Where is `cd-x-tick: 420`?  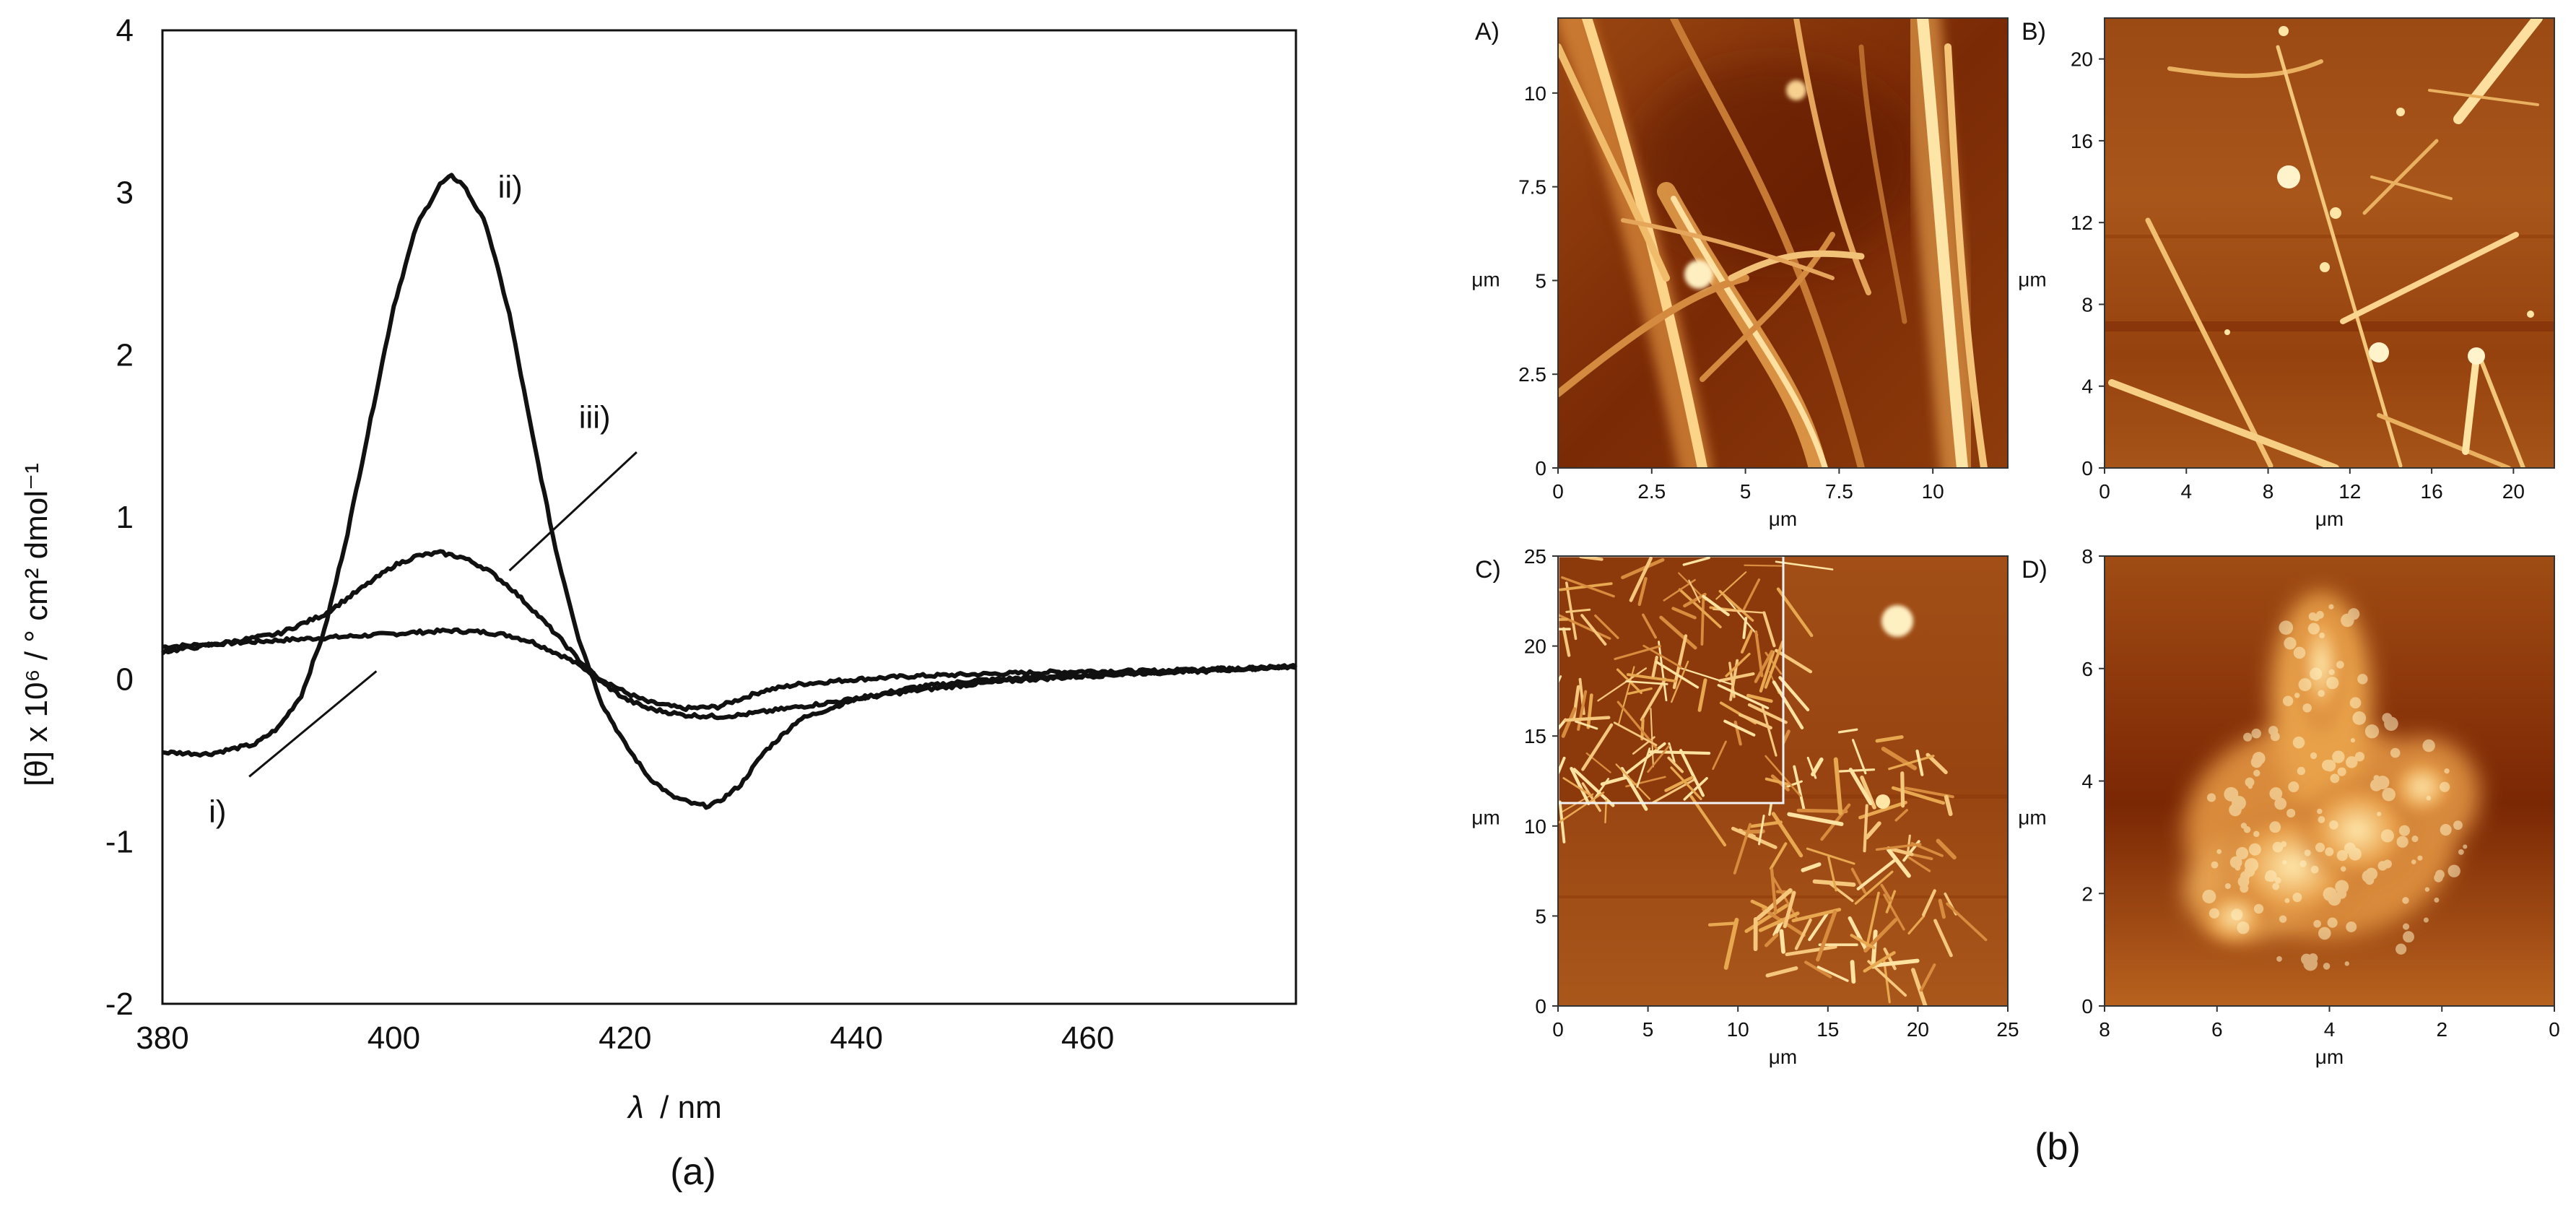
cd-x-tick: 420 is located at coordinates (625, 1038).